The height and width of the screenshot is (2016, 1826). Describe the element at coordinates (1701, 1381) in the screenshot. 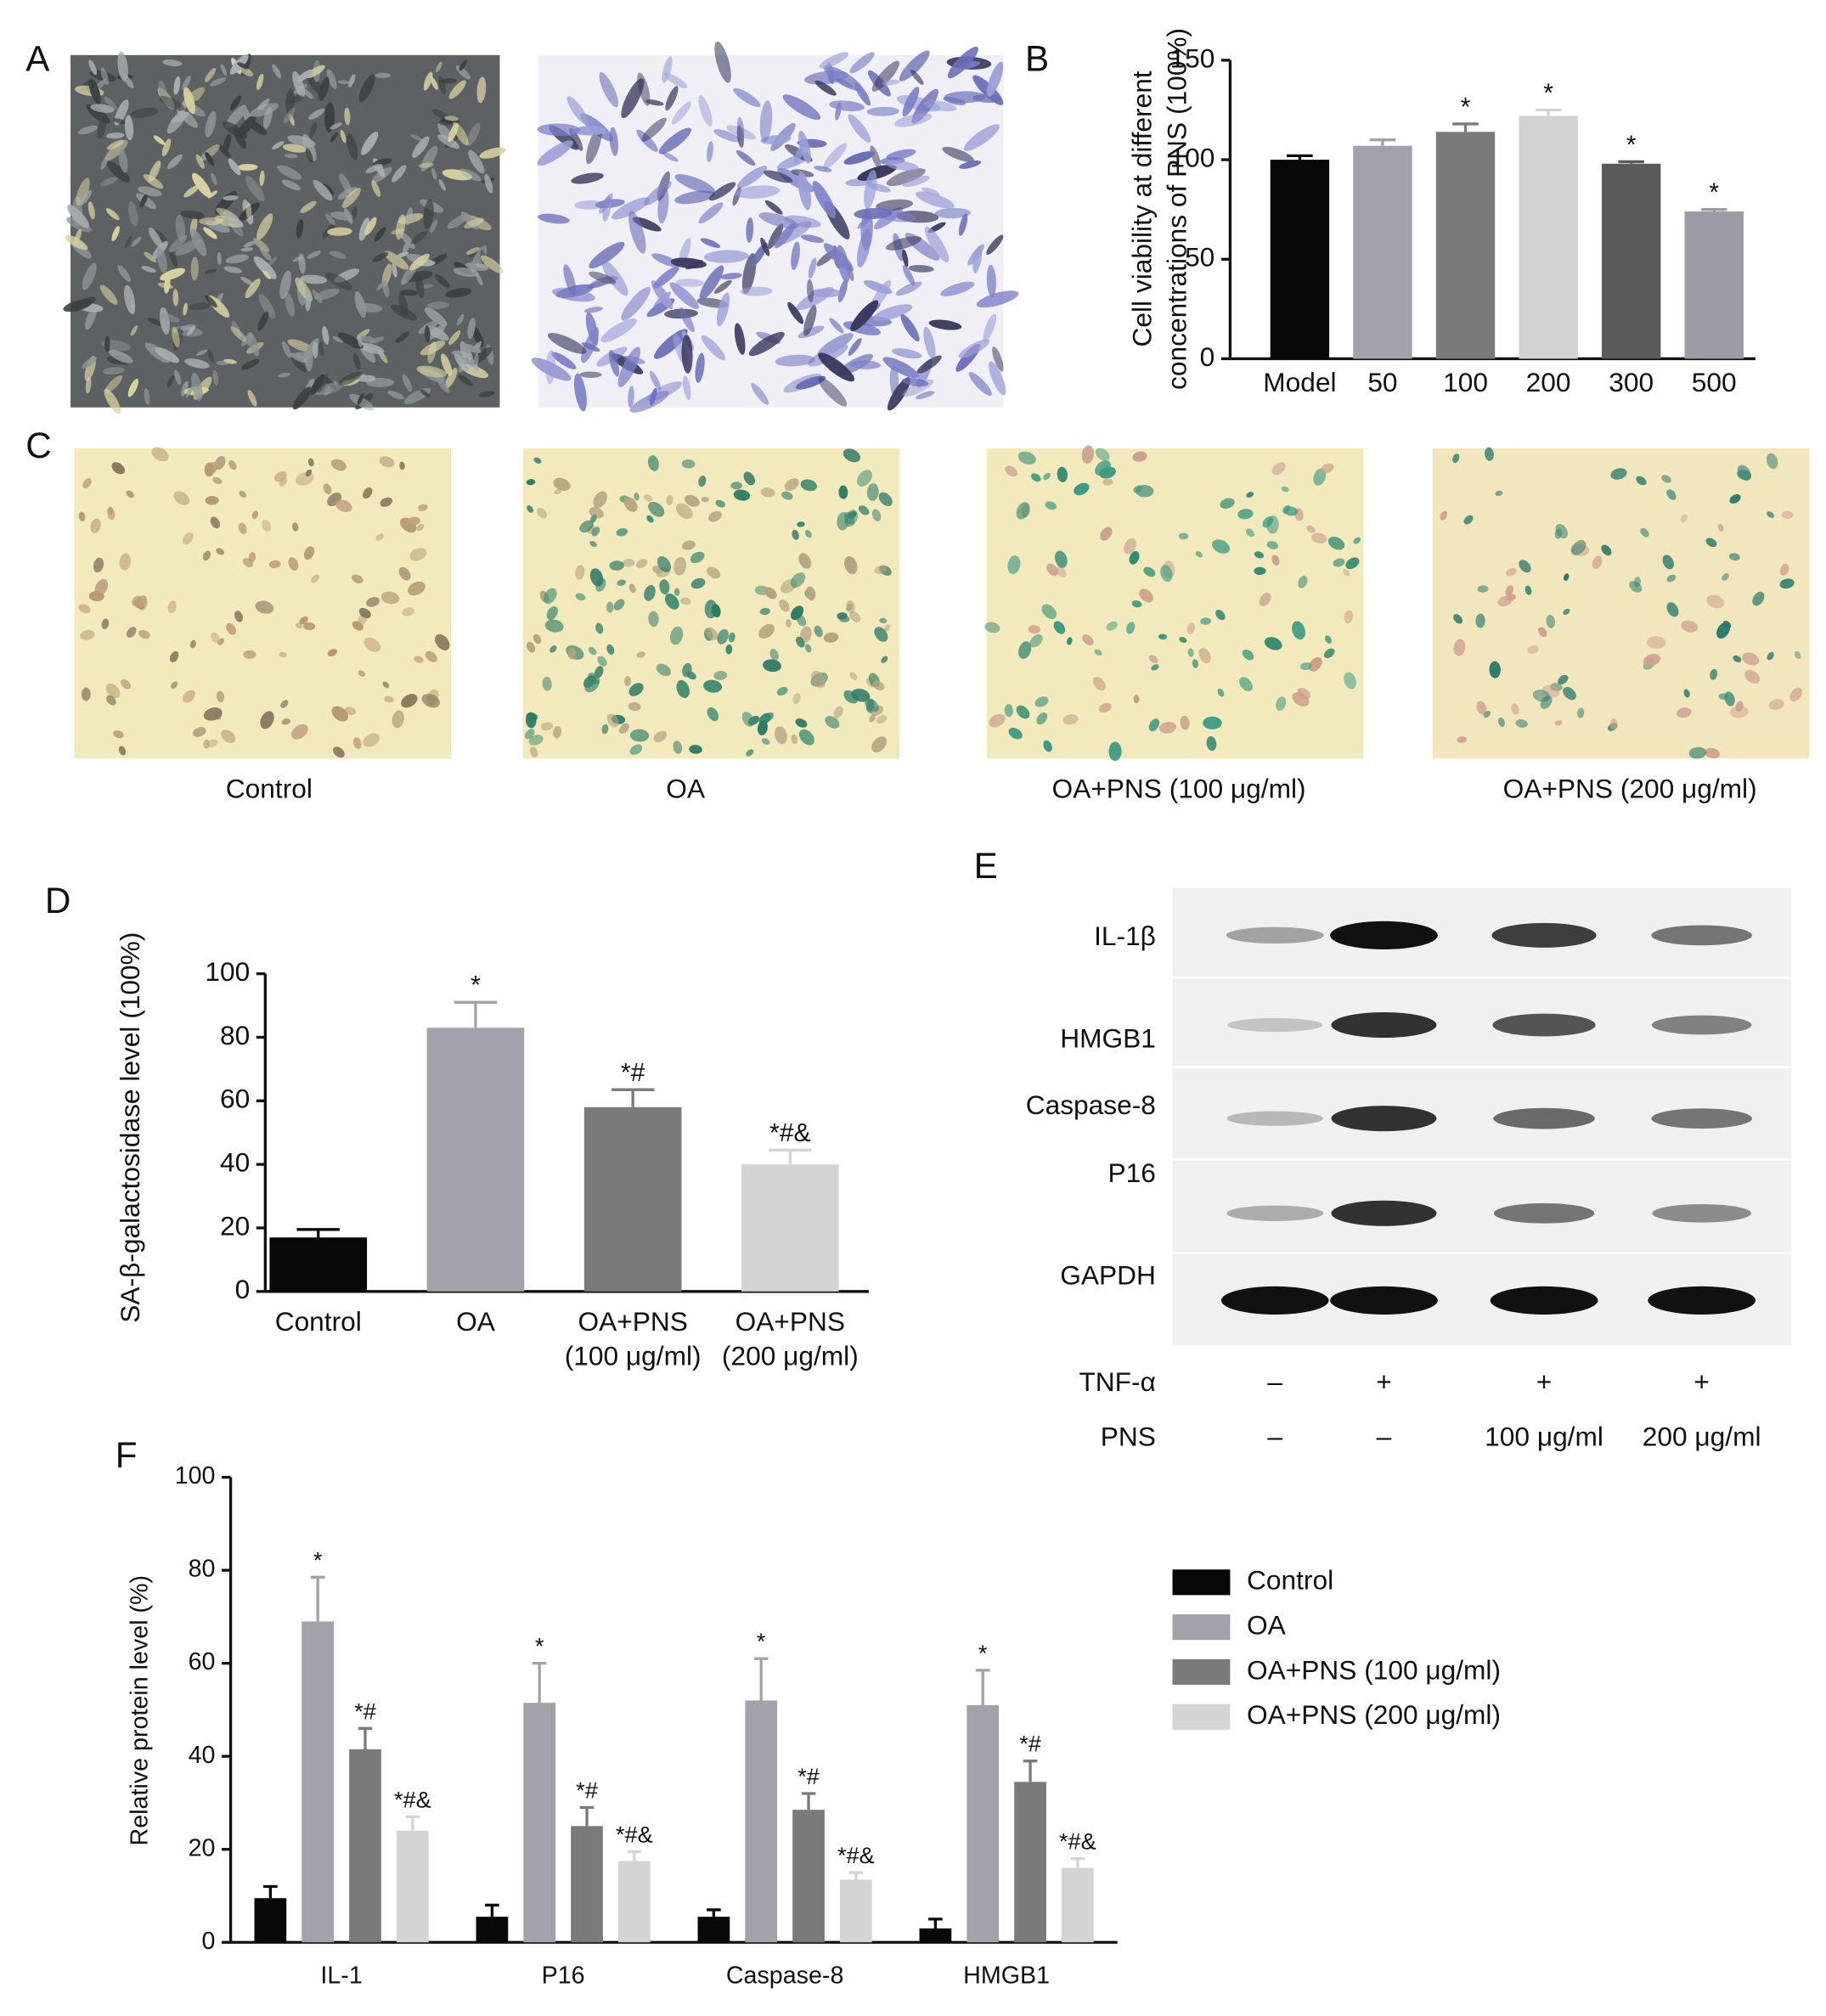

I see `condition-value: +` at that location.